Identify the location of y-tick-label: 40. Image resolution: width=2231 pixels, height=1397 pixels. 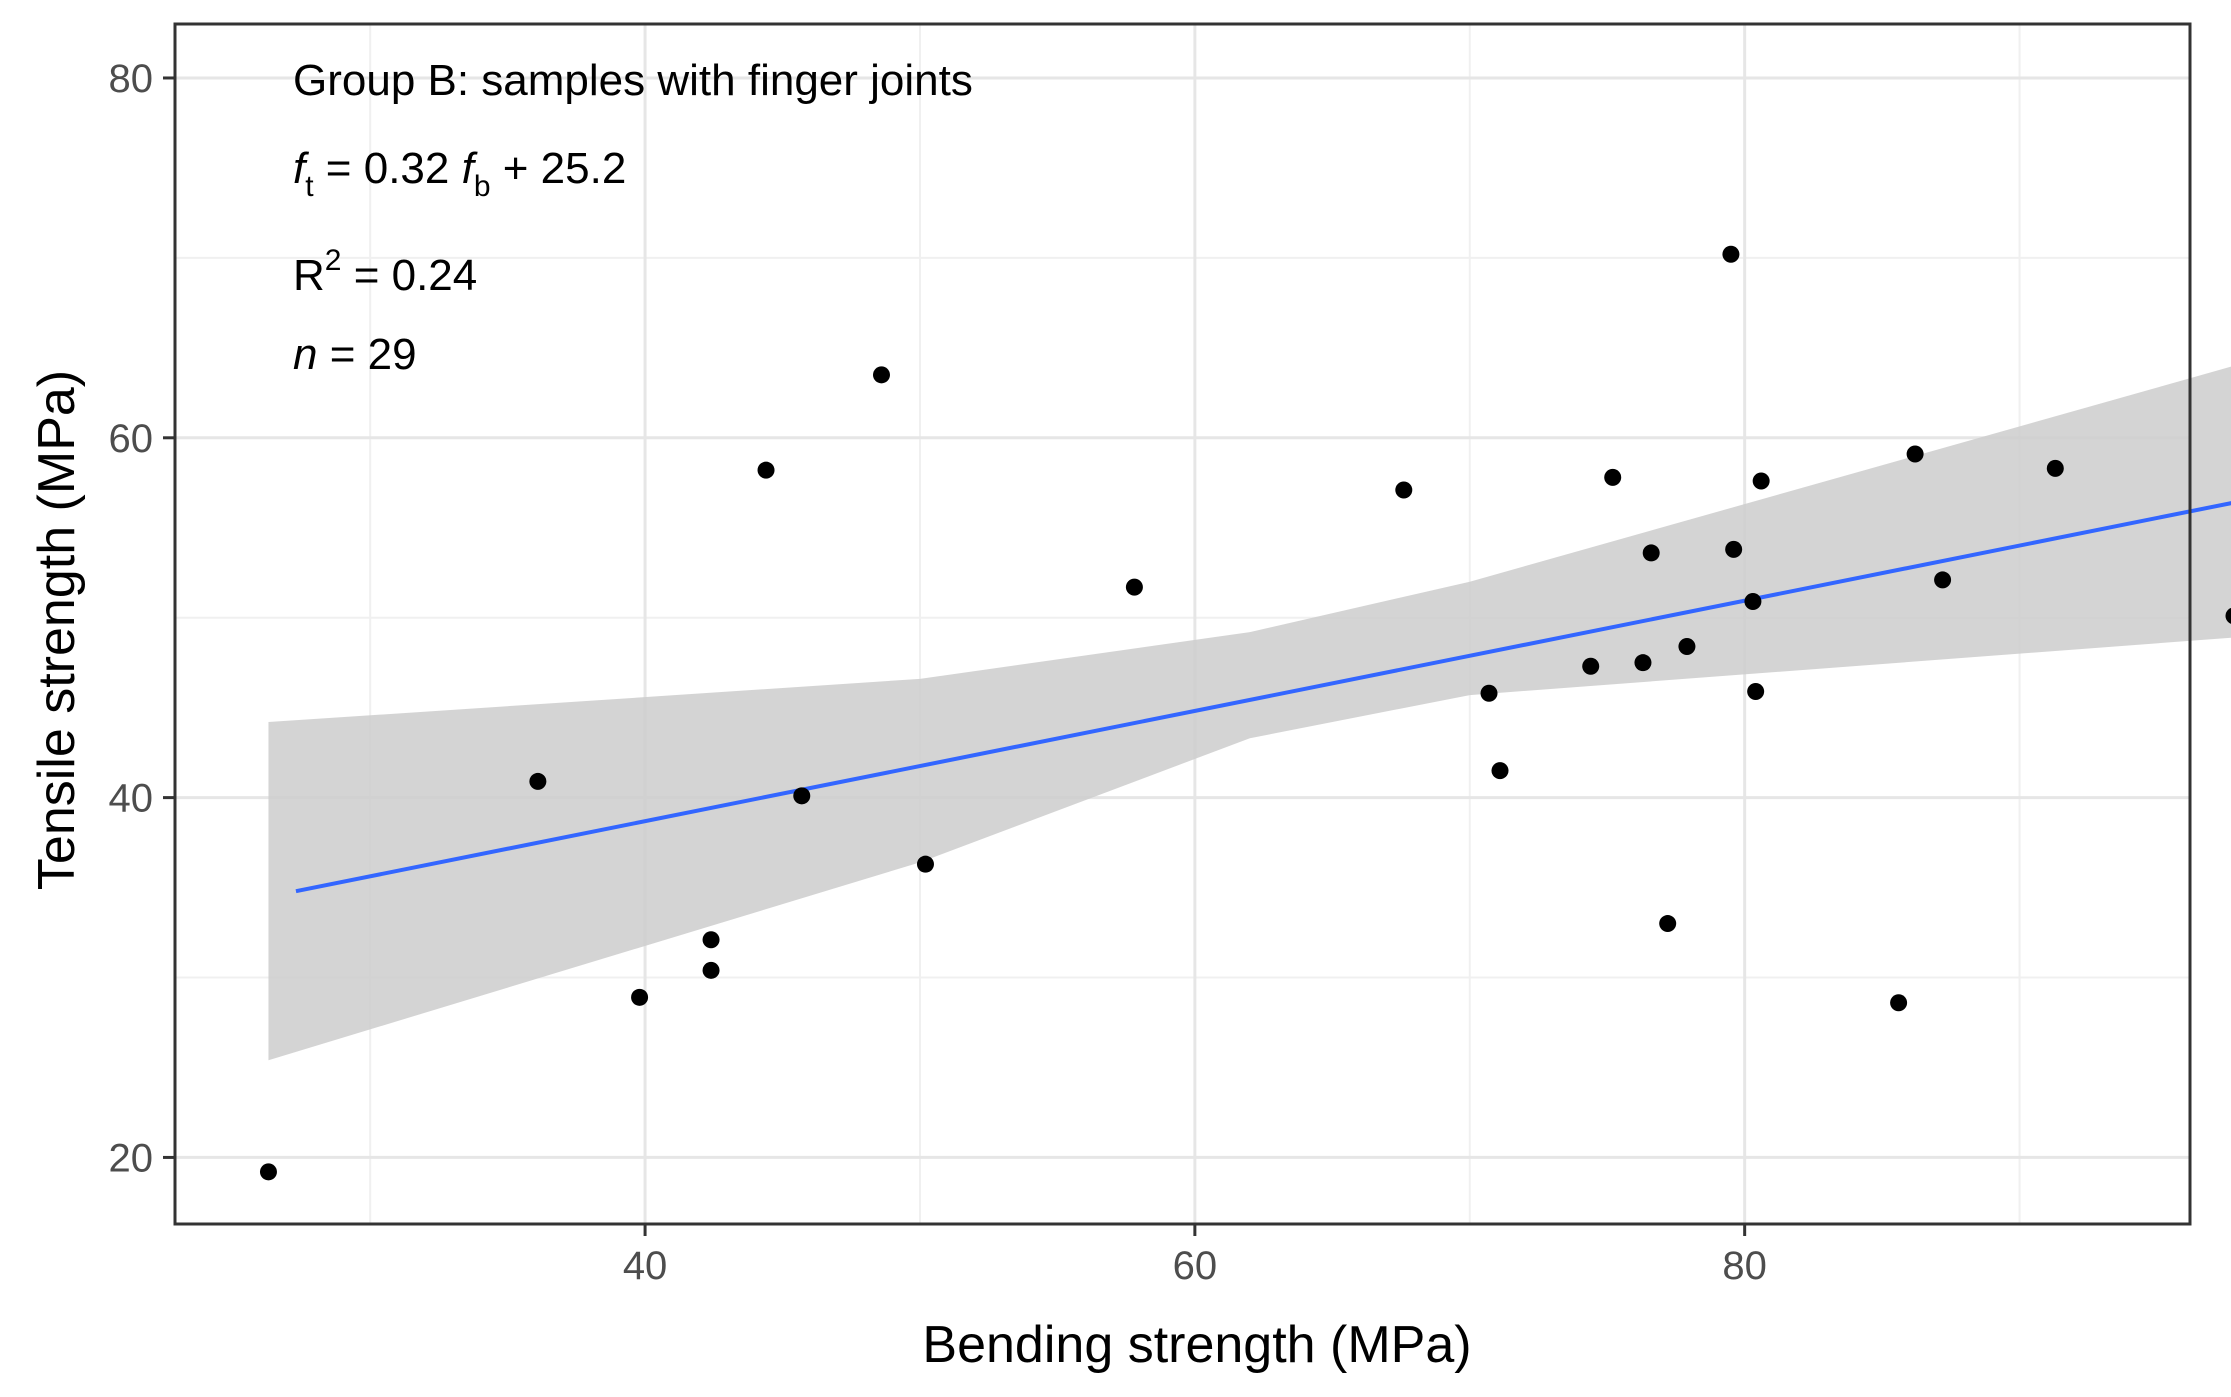
(131, 799).